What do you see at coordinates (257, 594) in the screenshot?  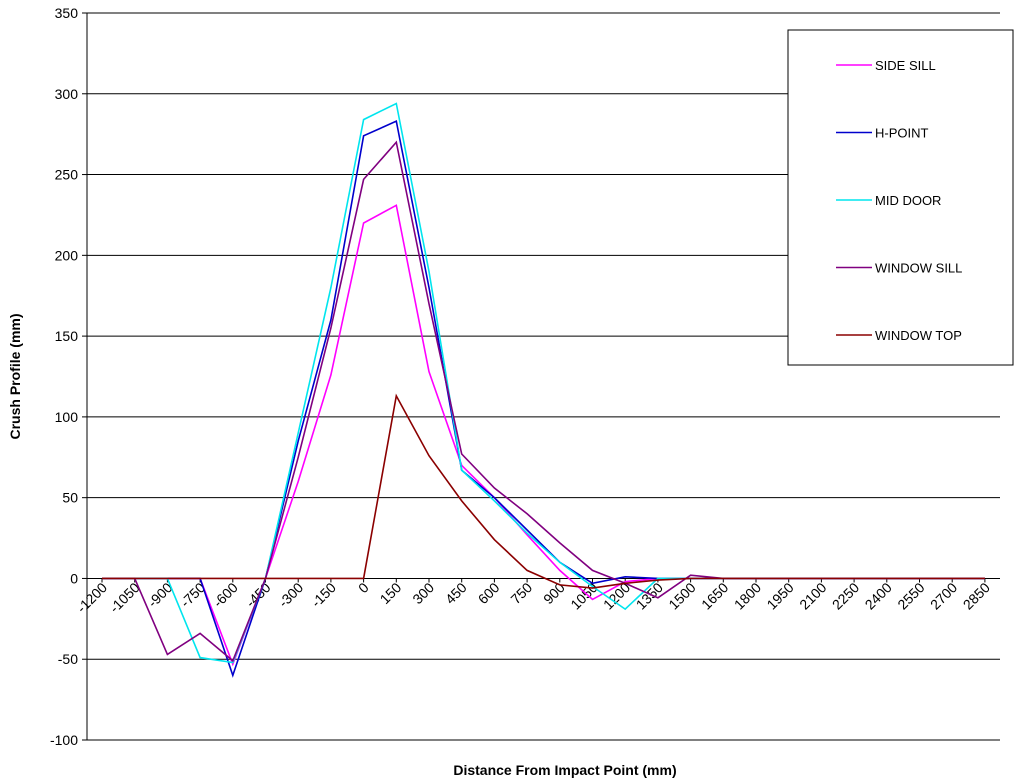 I see `x-tick-label: -450` at bounding box center [257, 594].